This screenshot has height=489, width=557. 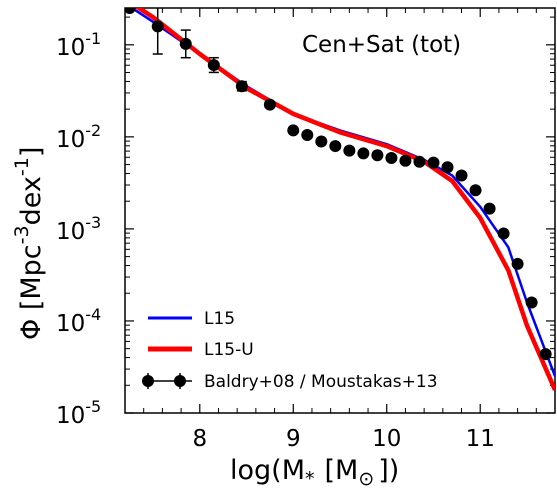 What do you see at coordinates (343, 439) in the screenshot?
I see `x-tick-labels: 8 9 10 11` at bounding box center [343, 439].